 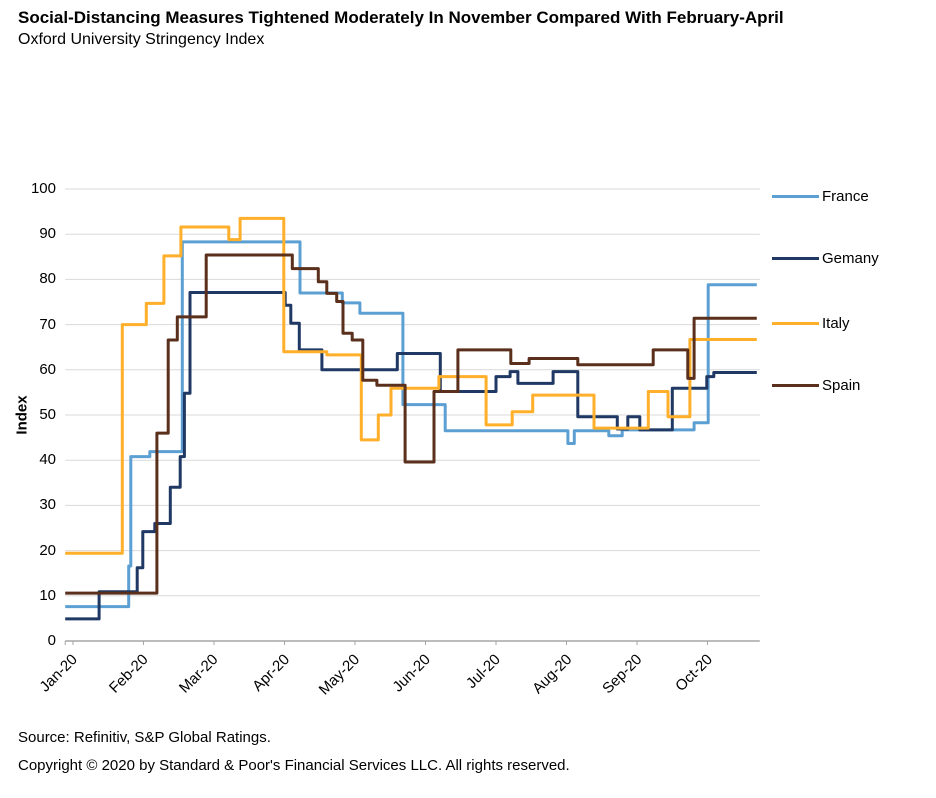 What do you see at coordinates (47, 595) in the screenshot?
I see `y-tick-label: 10` at bounding box center [47, 595].